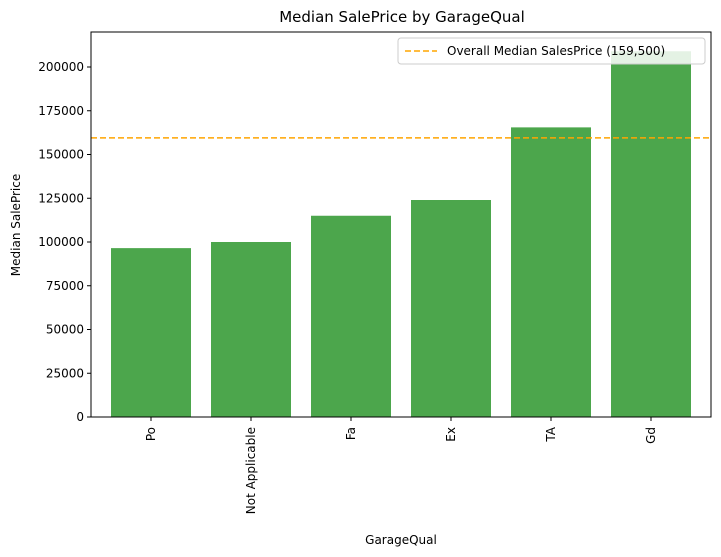 The width and height of the screenshot is (721, 557). I want to click on x-axis-label: GarageQual, so click(401, 540).